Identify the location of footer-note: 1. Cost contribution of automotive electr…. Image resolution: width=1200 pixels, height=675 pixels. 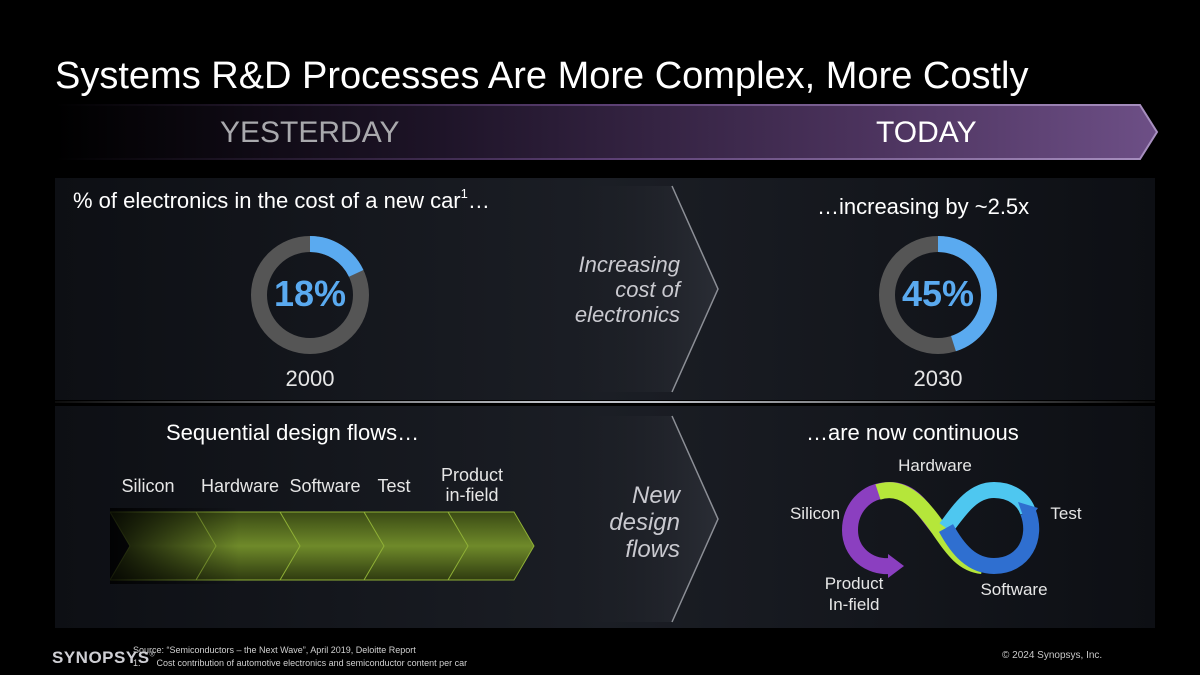
(300, 663).